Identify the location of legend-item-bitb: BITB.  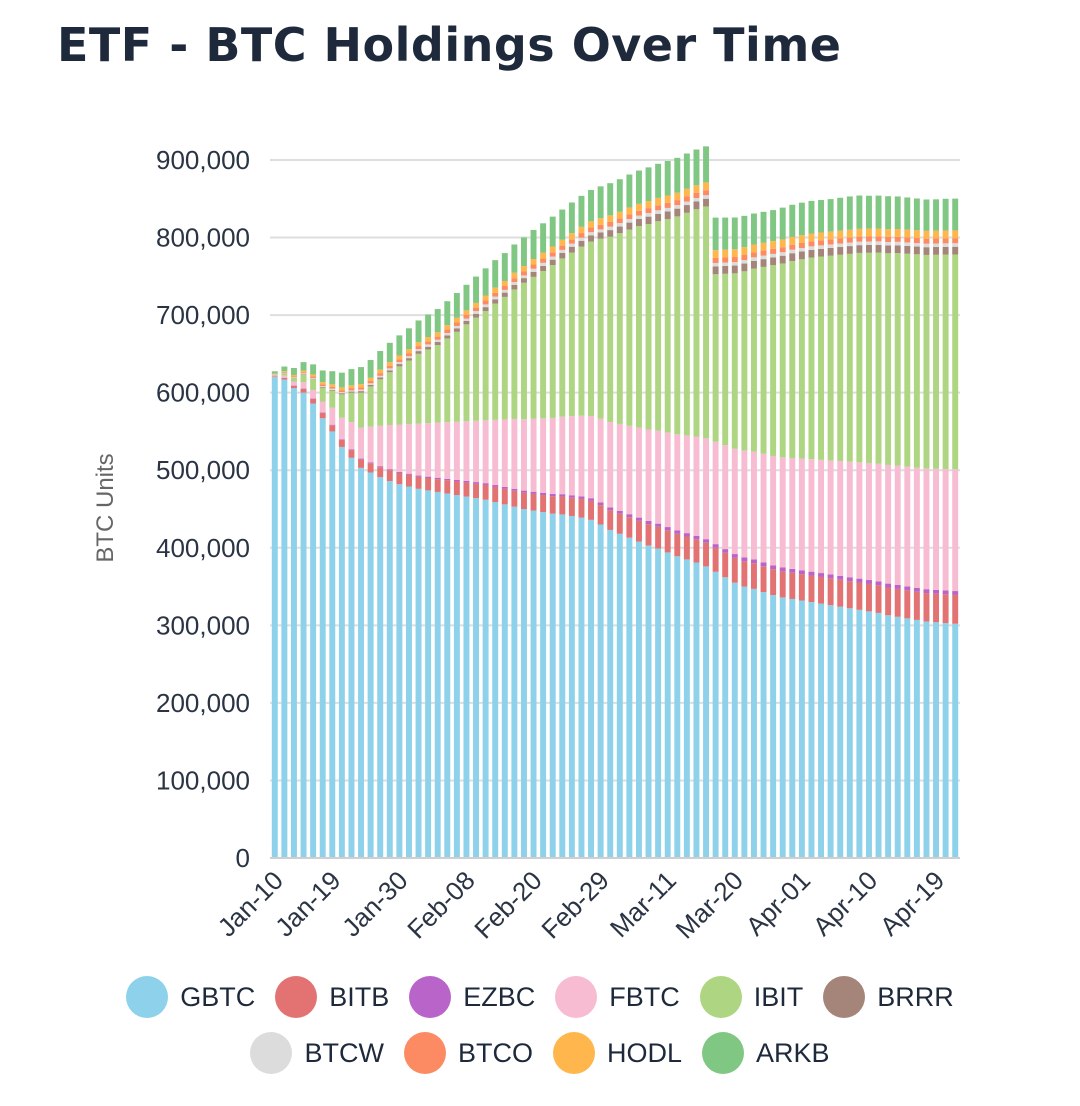
(332, 997).